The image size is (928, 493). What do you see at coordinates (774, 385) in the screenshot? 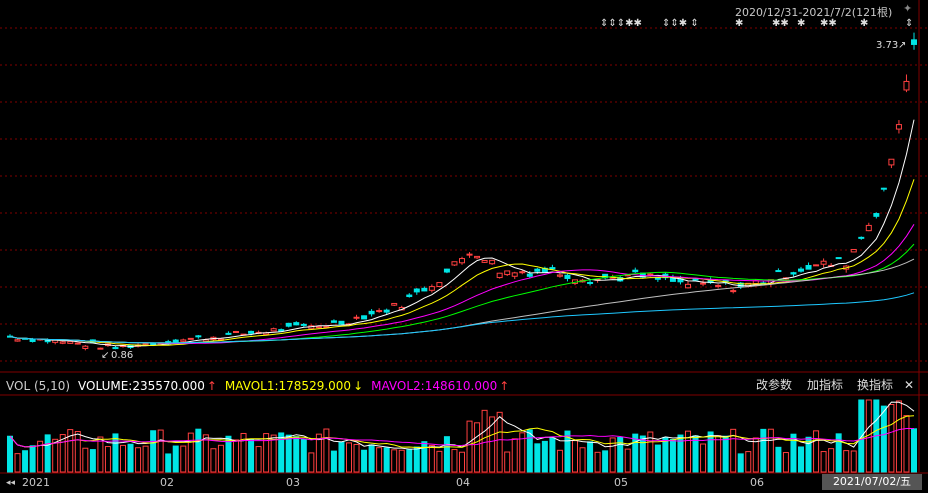
I see `edit-params-button: 改参数` at bounding box center [774, 385].